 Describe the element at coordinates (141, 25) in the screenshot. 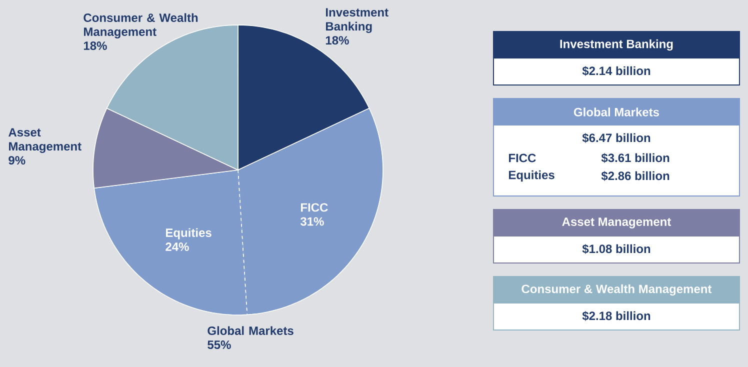

I see `slice-label: Consumer & Wealth Management` at that location.